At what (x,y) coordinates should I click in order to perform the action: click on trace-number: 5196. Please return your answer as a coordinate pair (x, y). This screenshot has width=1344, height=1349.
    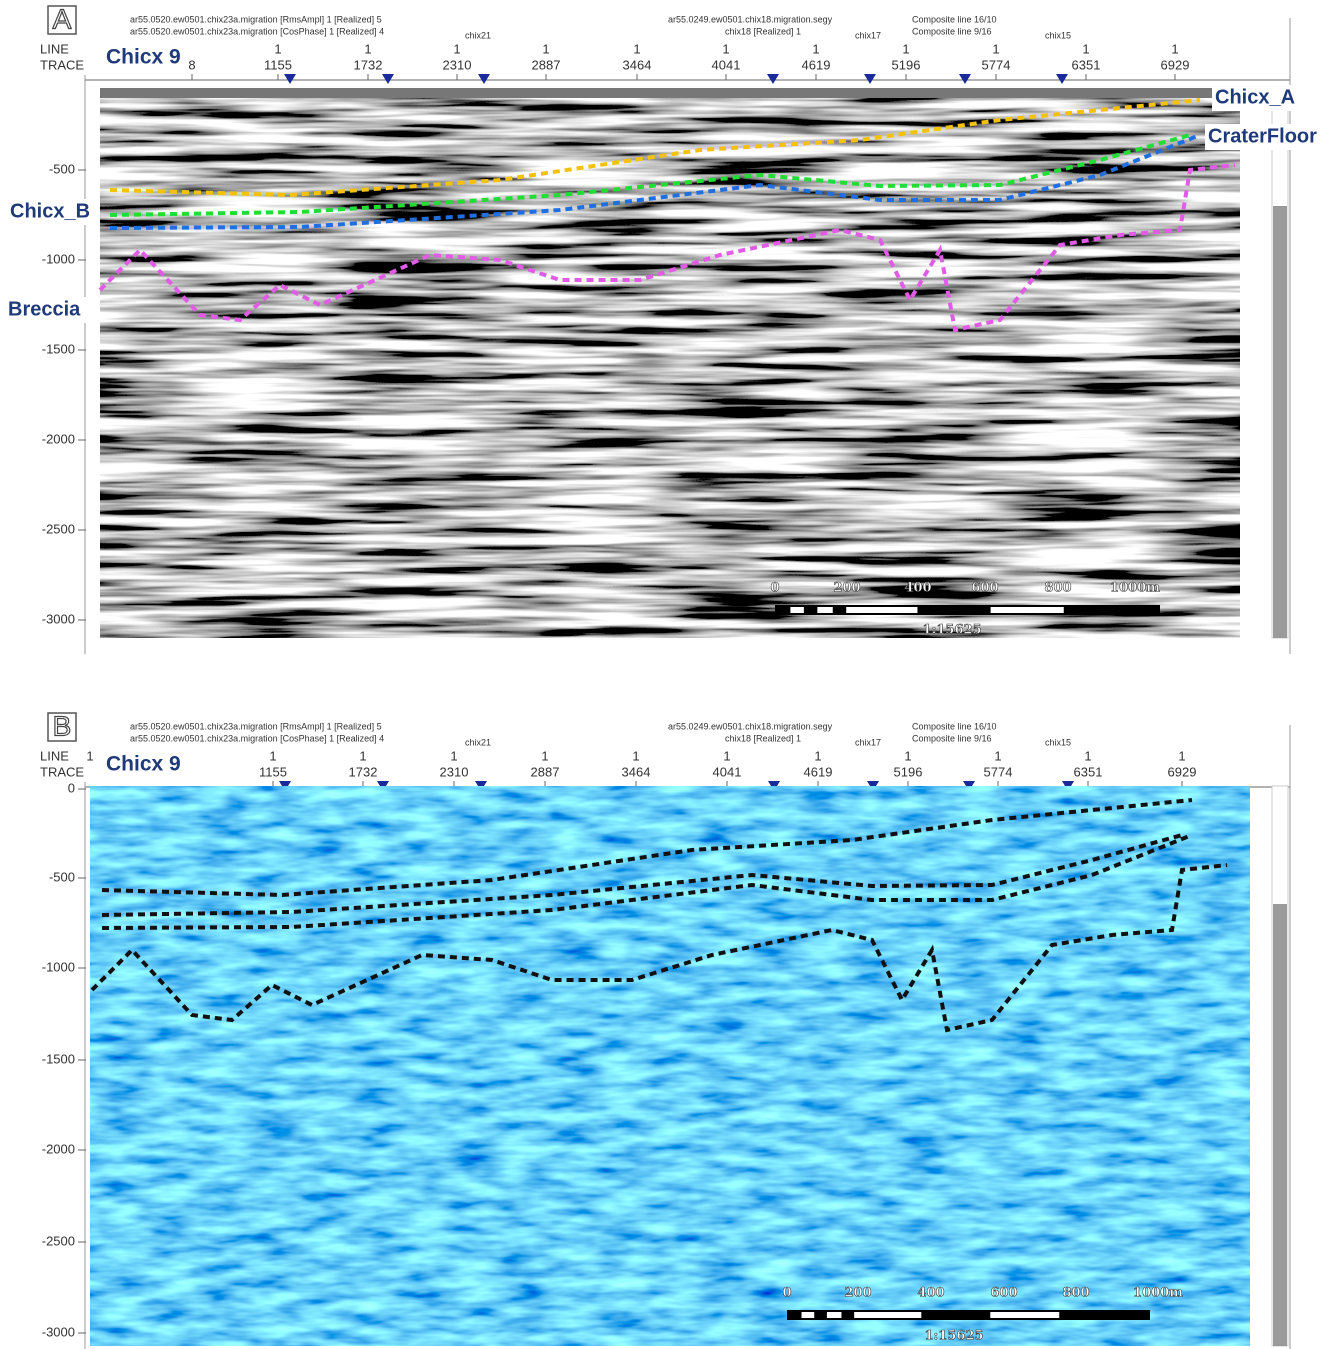
    Looking at the image, I should click on (908, 771).